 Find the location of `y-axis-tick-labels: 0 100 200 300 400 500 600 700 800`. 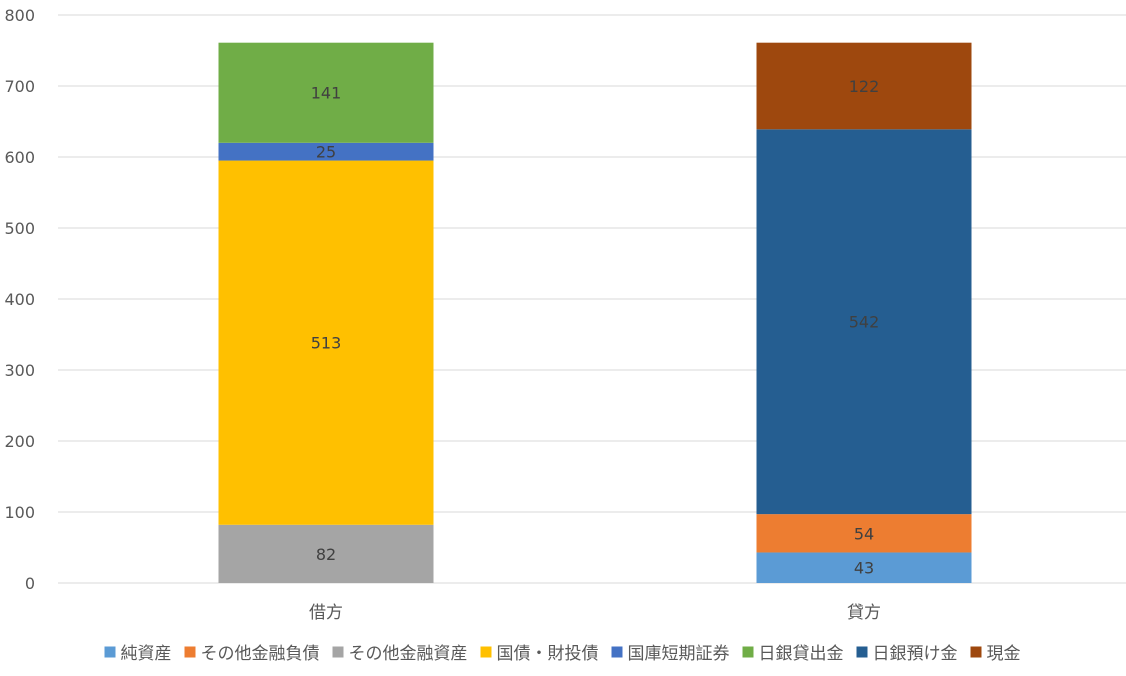

y-axis-tick-labels: 0 100 200 300 400 500 600 700 800 is located at coordinates (19, 299).